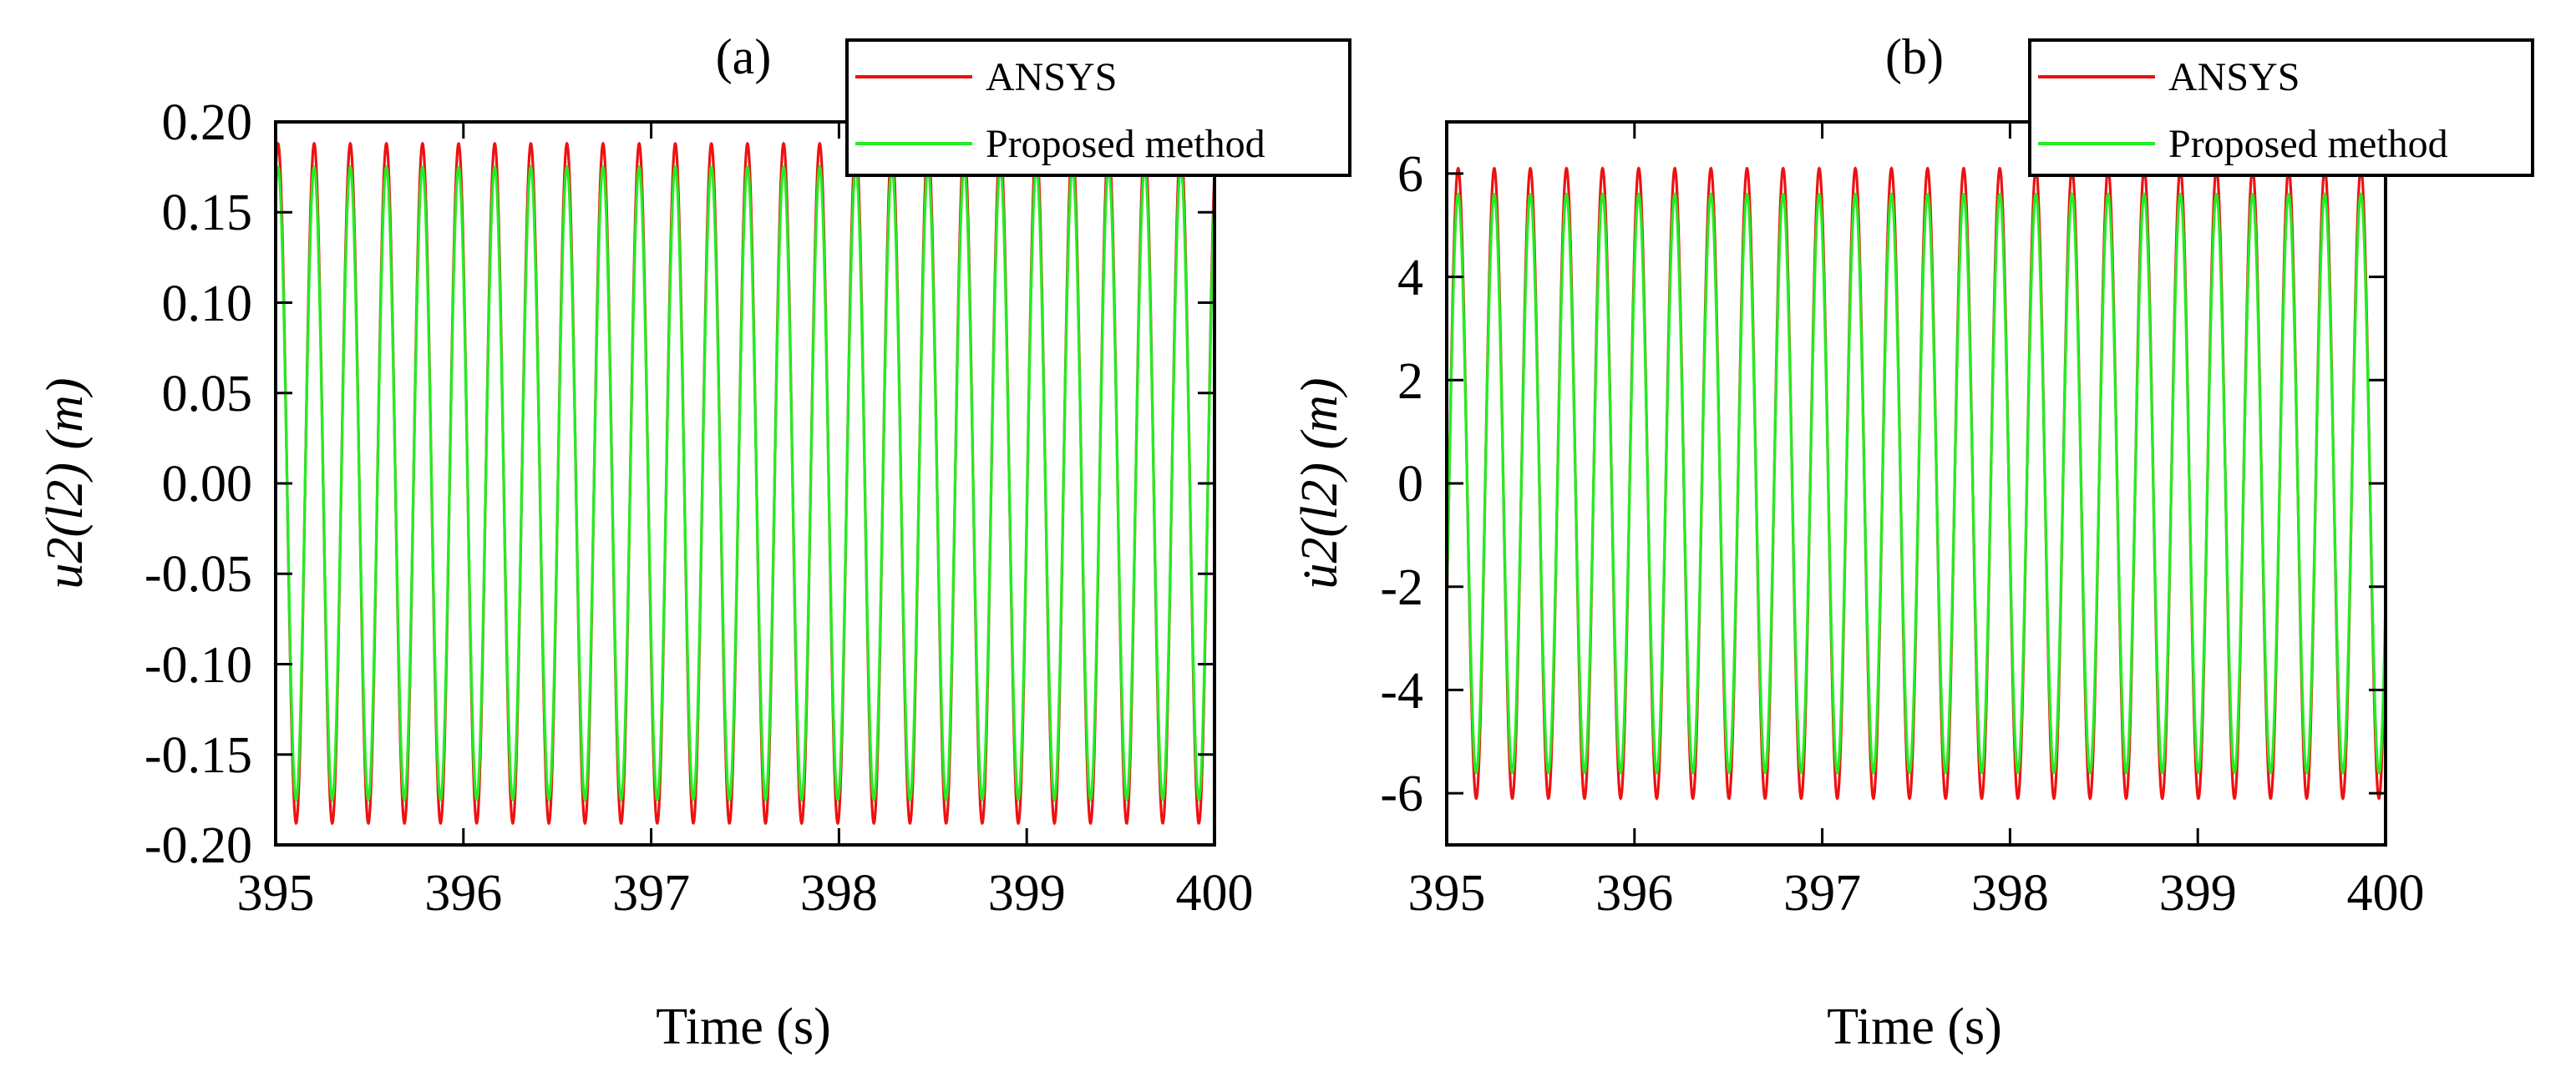  I want to click on x-tick-label-a-5: 400, so click(1215, 893).